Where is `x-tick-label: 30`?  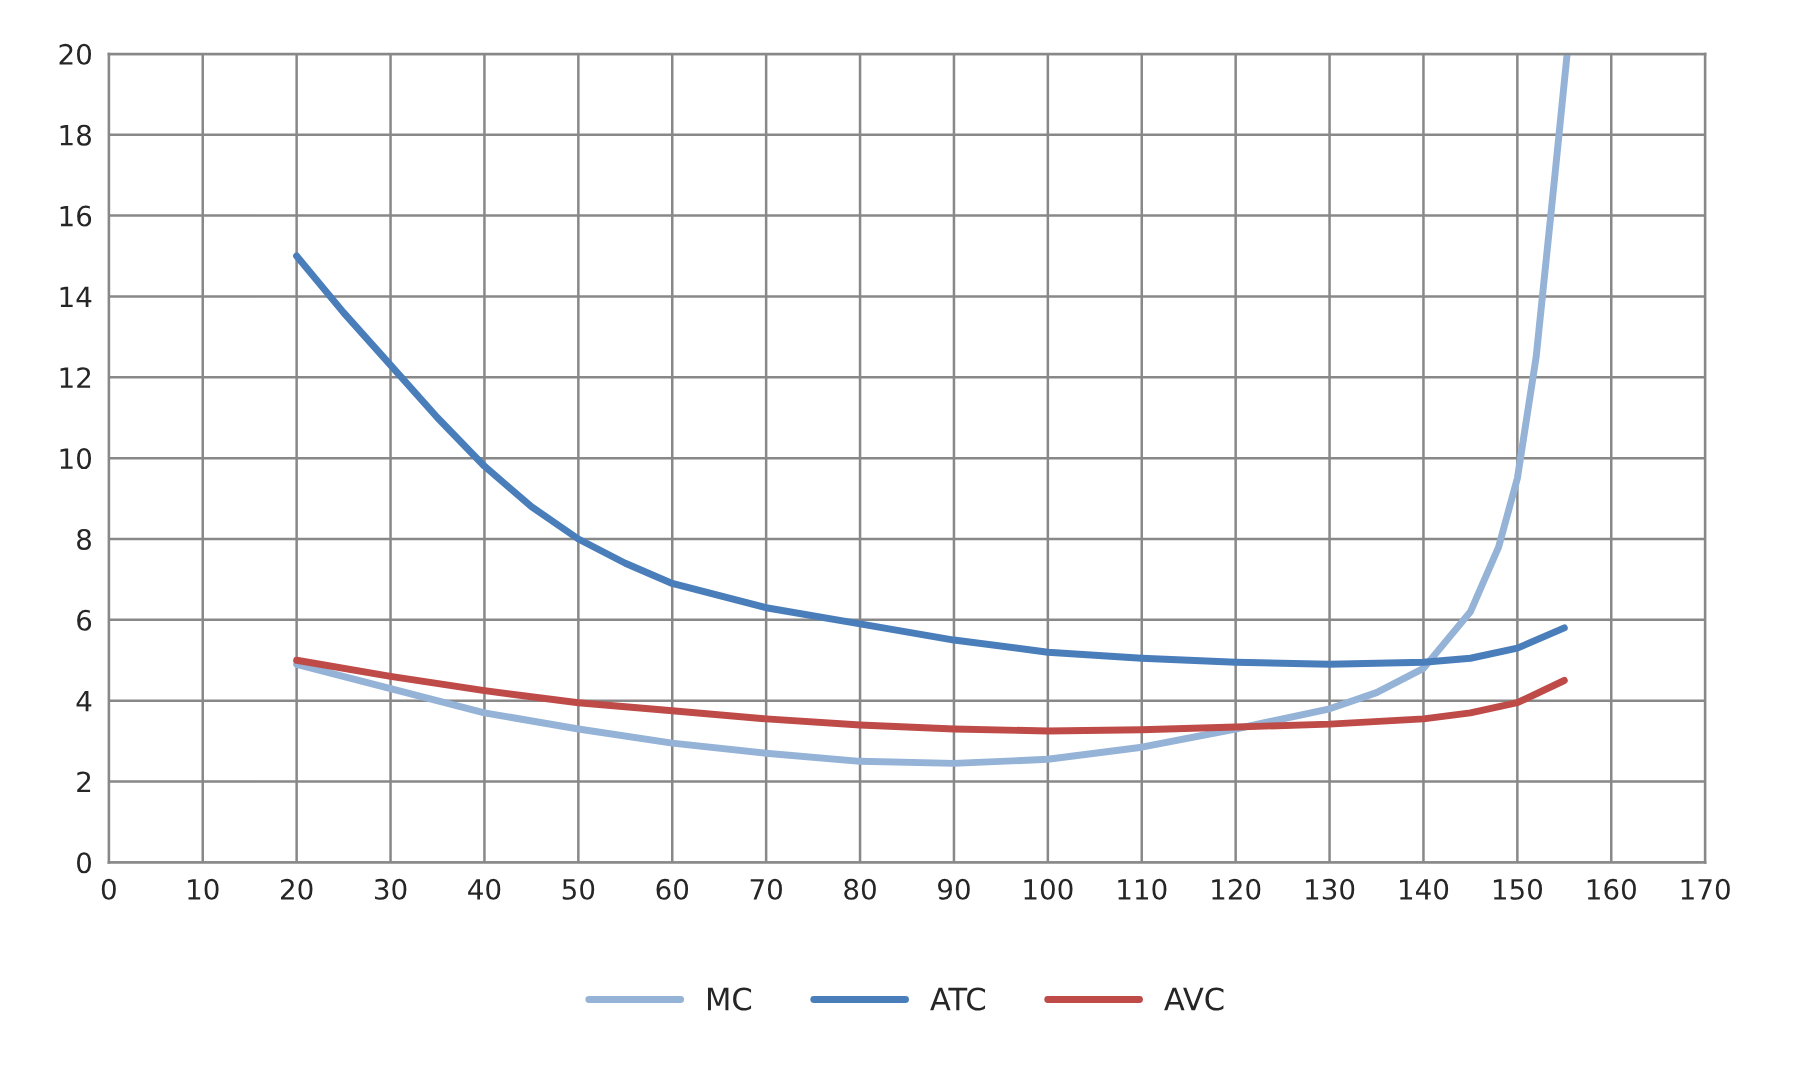 x-tick-label: 30 is located at coordinates (390, 889).